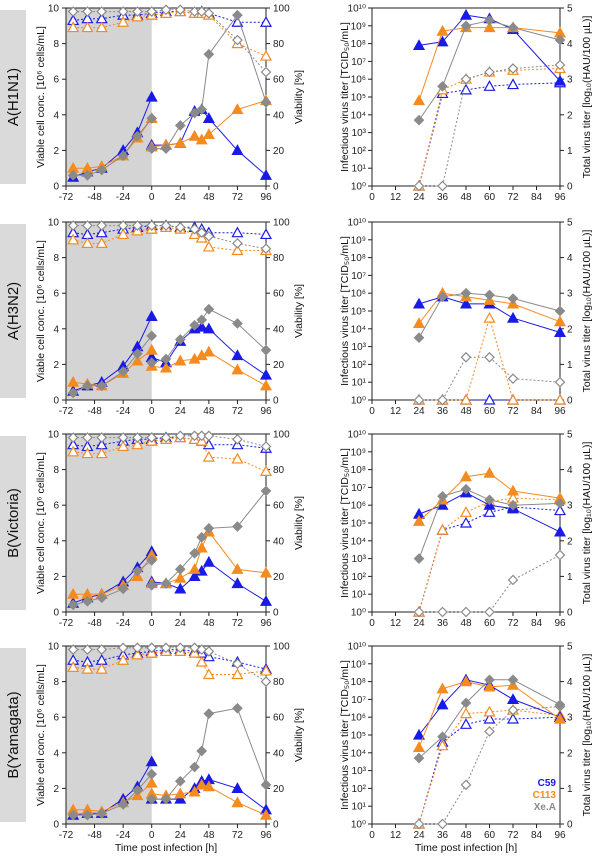 This screenshot has height=858, width=600. Describe the element at coordinates (94, 411) in the screenshot. I see `x-tick-label: -48` at that location.